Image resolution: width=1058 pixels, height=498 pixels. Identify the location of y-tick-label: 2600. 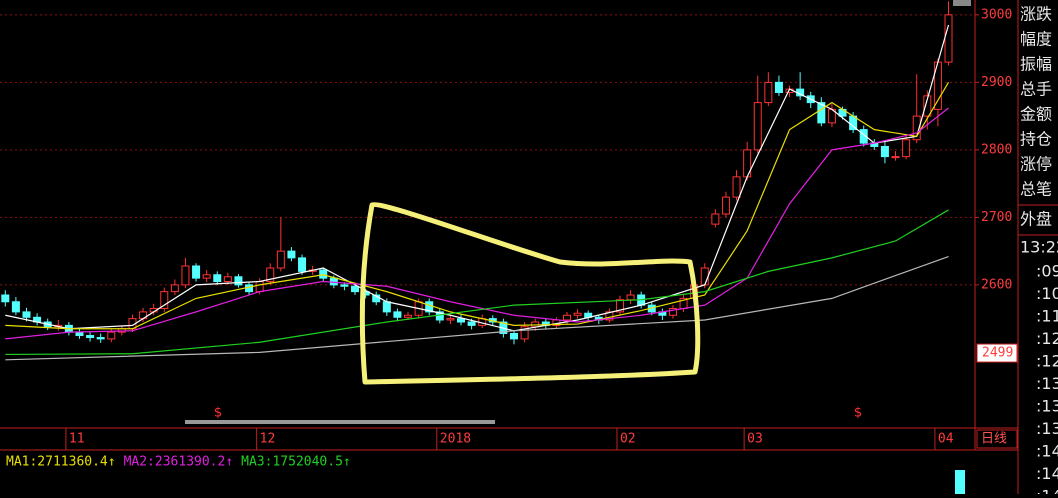
(996, 284).